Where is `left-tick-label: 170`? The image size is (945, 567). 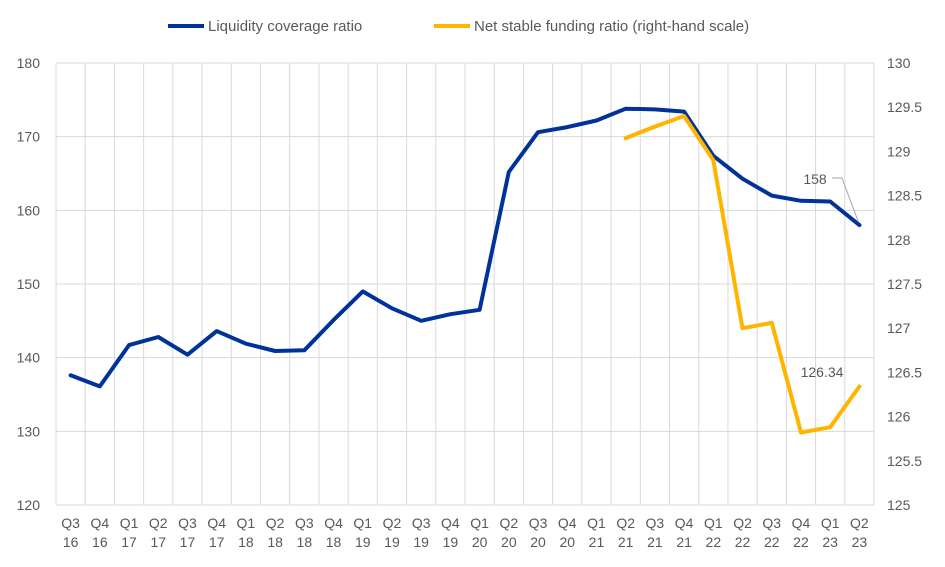
left-tick-label: 170 is located at coordinates (29, 137).